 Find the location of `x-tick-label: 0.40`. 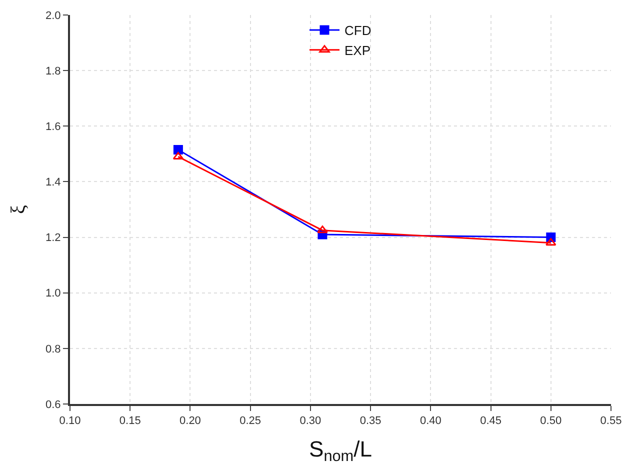

x-tick-label: 0.40 is located at coordinates (431, 421).